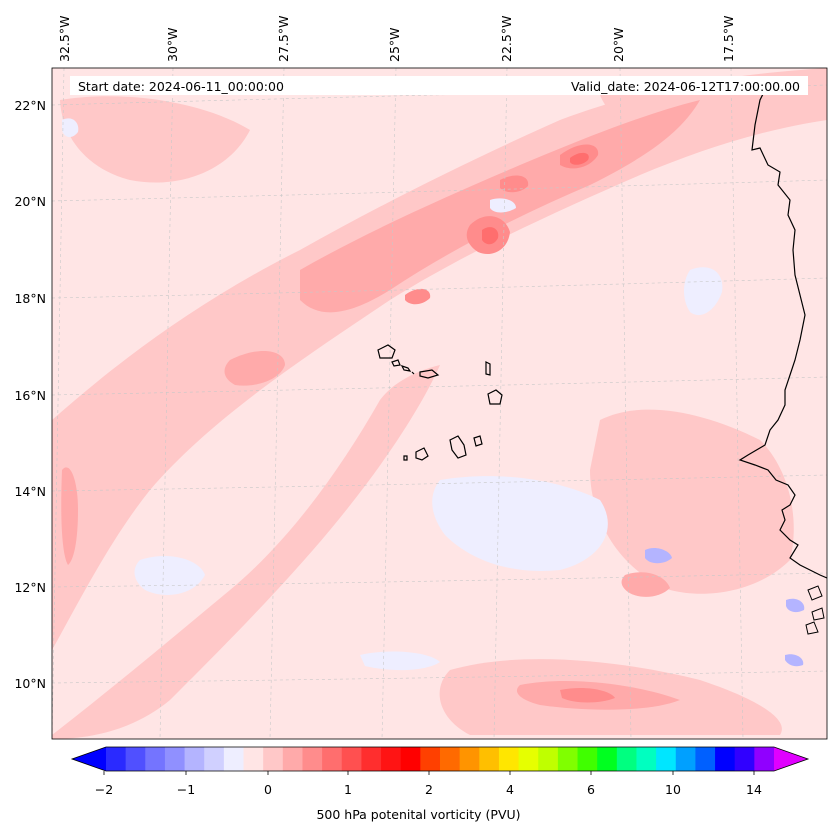 The width and height of the screenshot is (837, 836). What do you see at coordinates (645, 584) in the screenshot?
I see `pv-core-east` at bounding box center [645, 584].